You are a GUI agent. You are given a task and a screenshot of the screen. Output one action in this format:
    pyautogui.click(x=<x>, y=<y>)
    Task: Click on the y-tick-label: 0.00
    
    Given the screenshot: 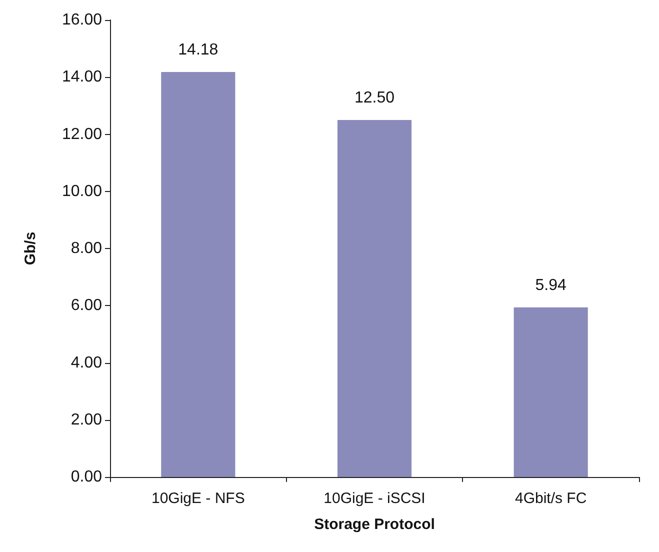 What is the action you would take?
    pyautogui.click(x=86, y=477)
    